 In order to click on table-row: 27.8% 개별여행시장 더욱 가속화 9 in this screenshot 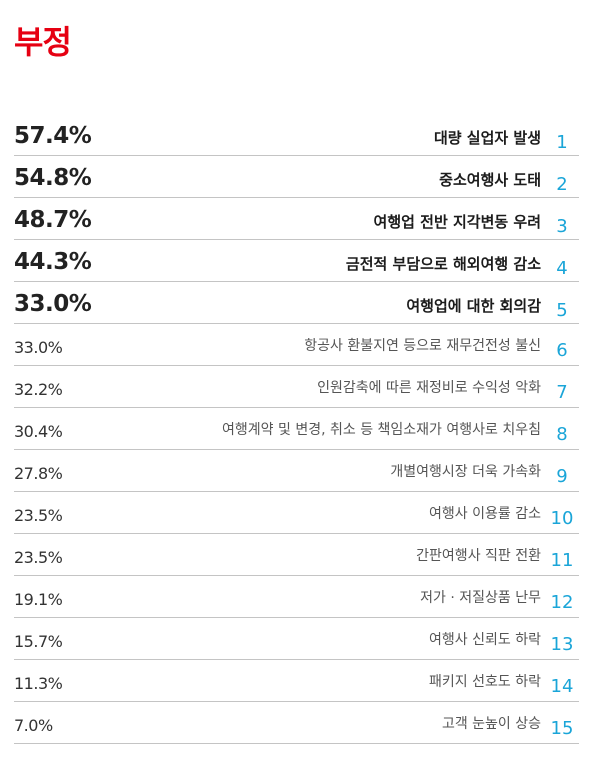, I will do `click(296, 471)`.